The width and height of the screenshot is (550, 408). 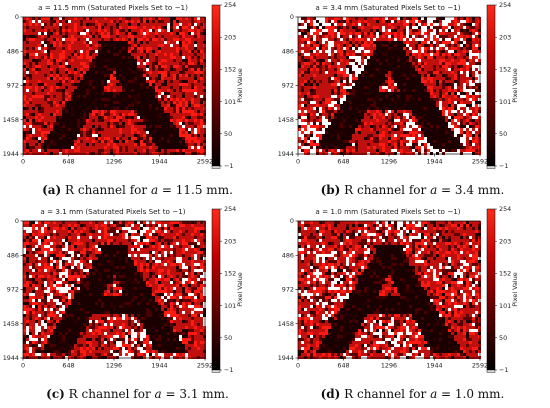 I want to click on panel-title: a = 3.1 mm (Saturated Pixels Set to −1), so click(x=112, y=211).